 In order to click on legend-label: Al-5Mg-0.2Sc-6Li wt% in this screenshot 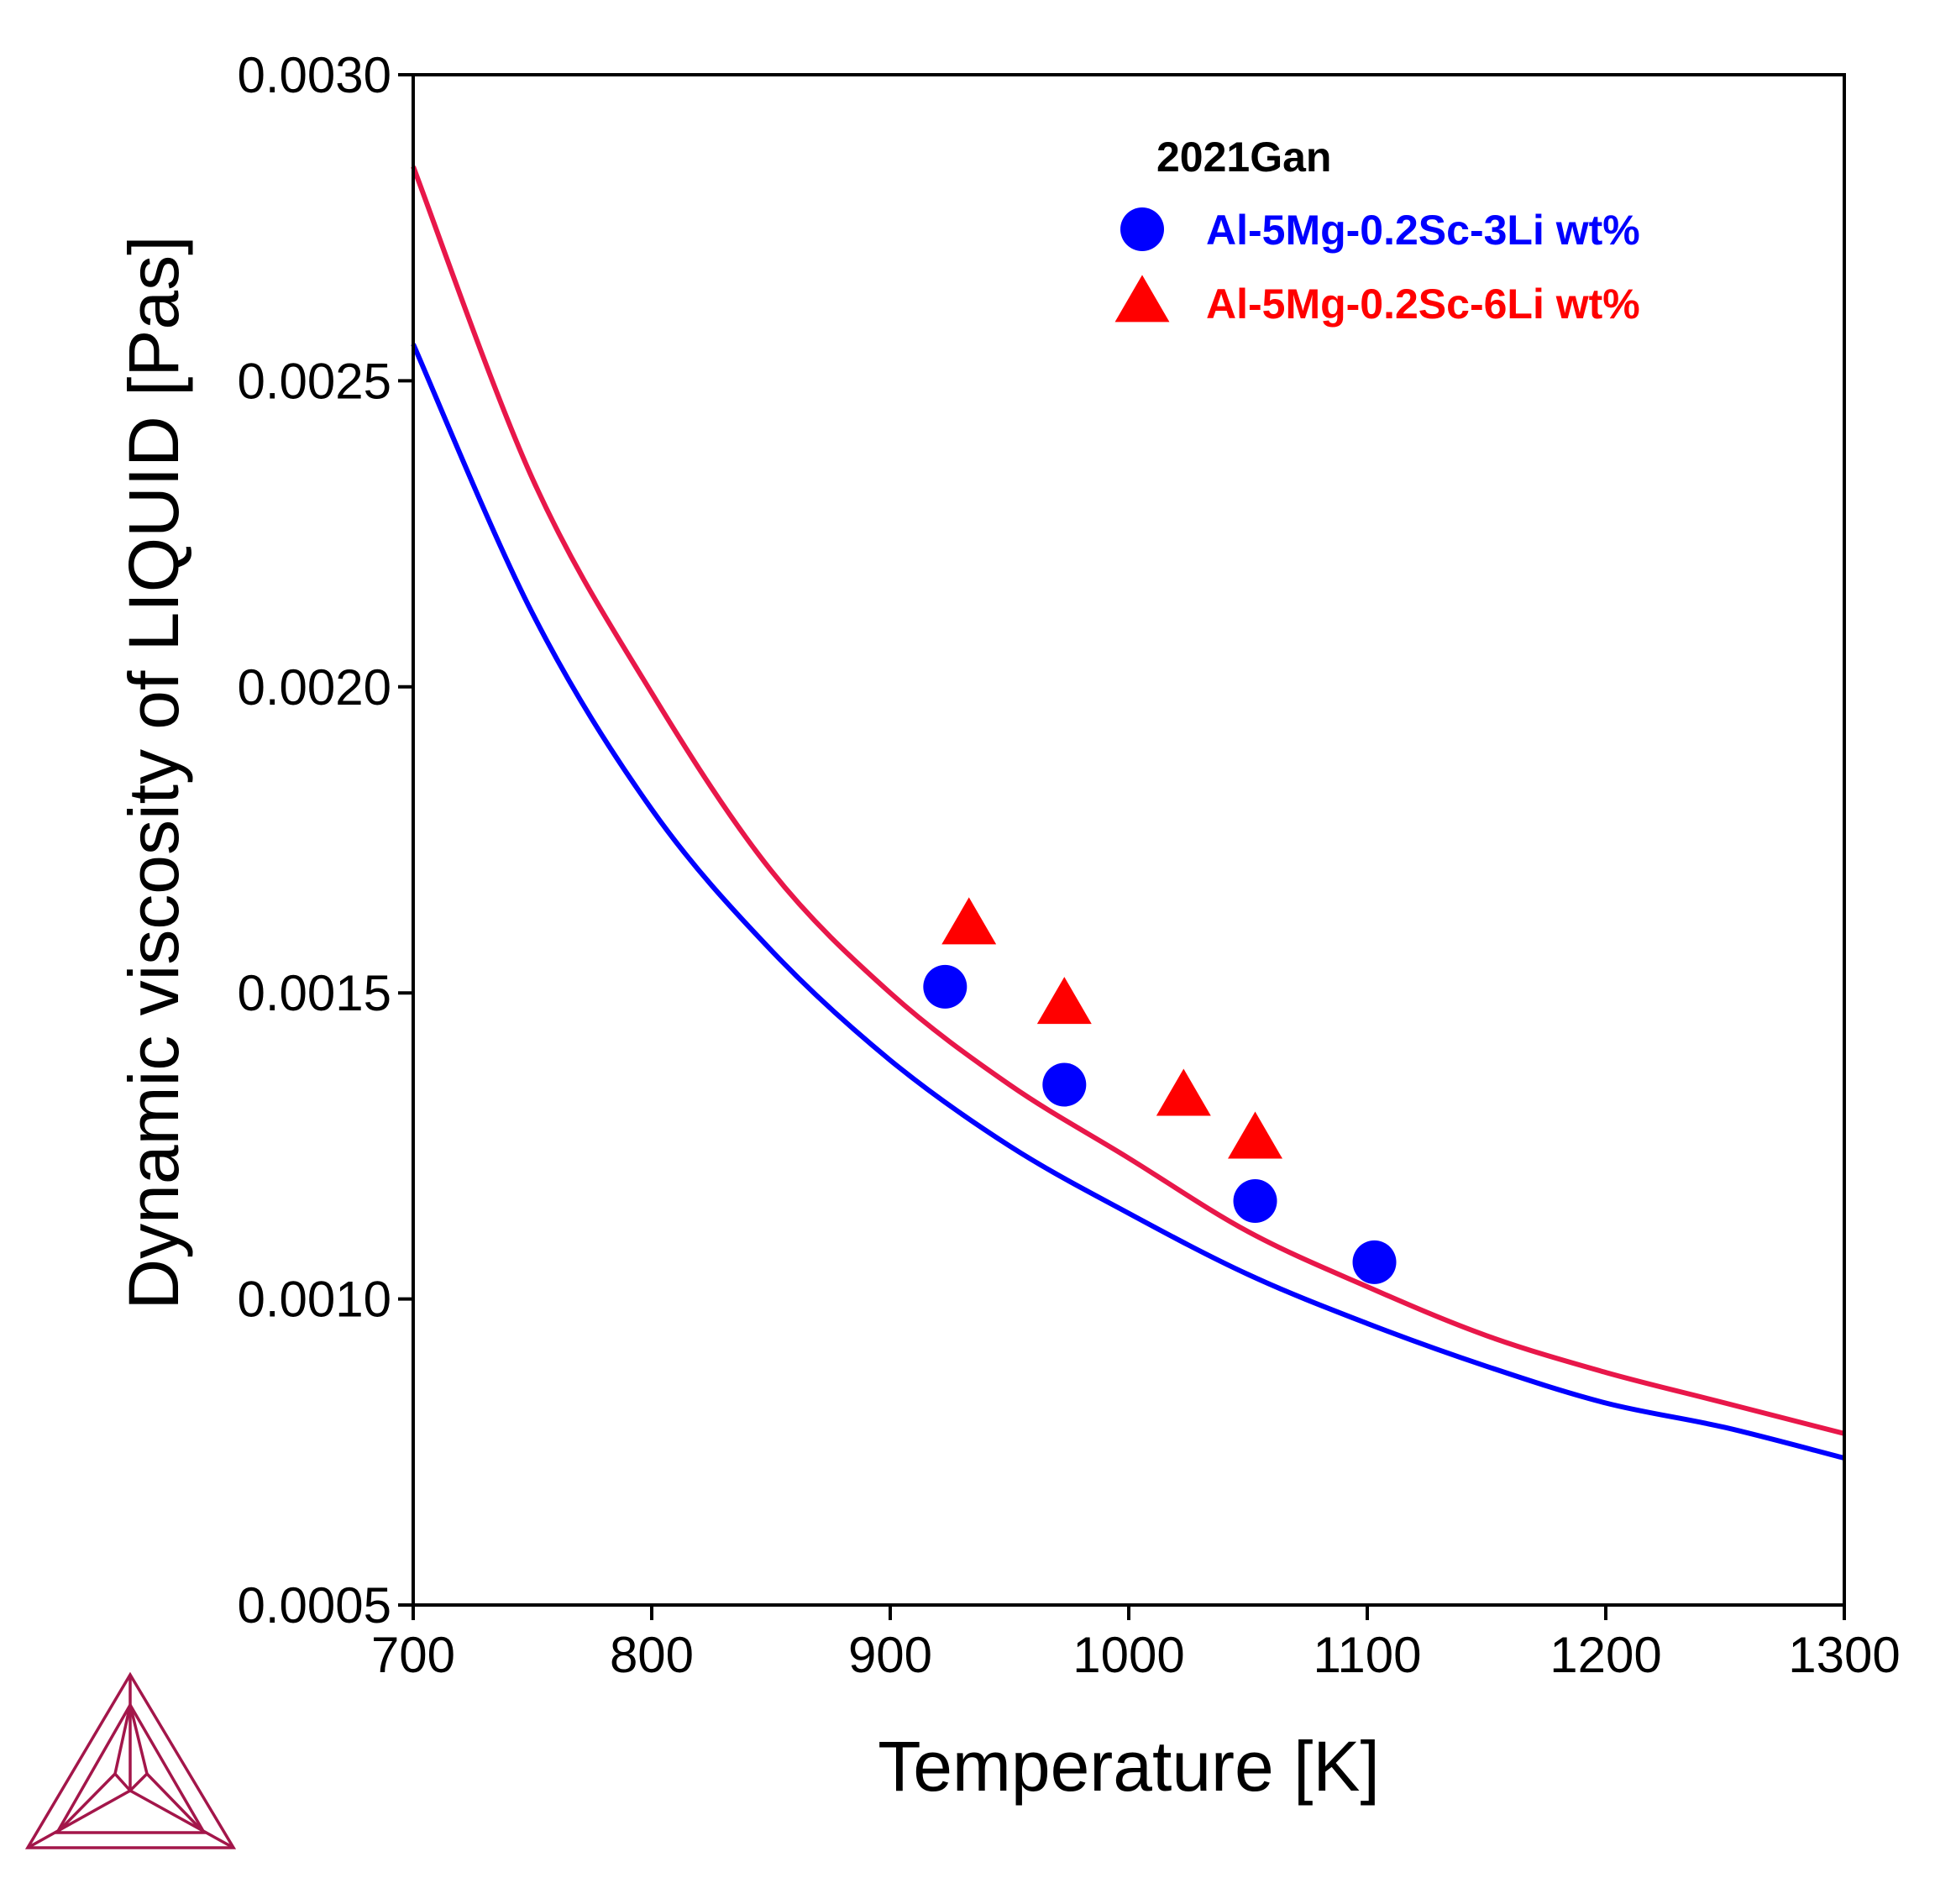, I will do `click(1423, 304)`.